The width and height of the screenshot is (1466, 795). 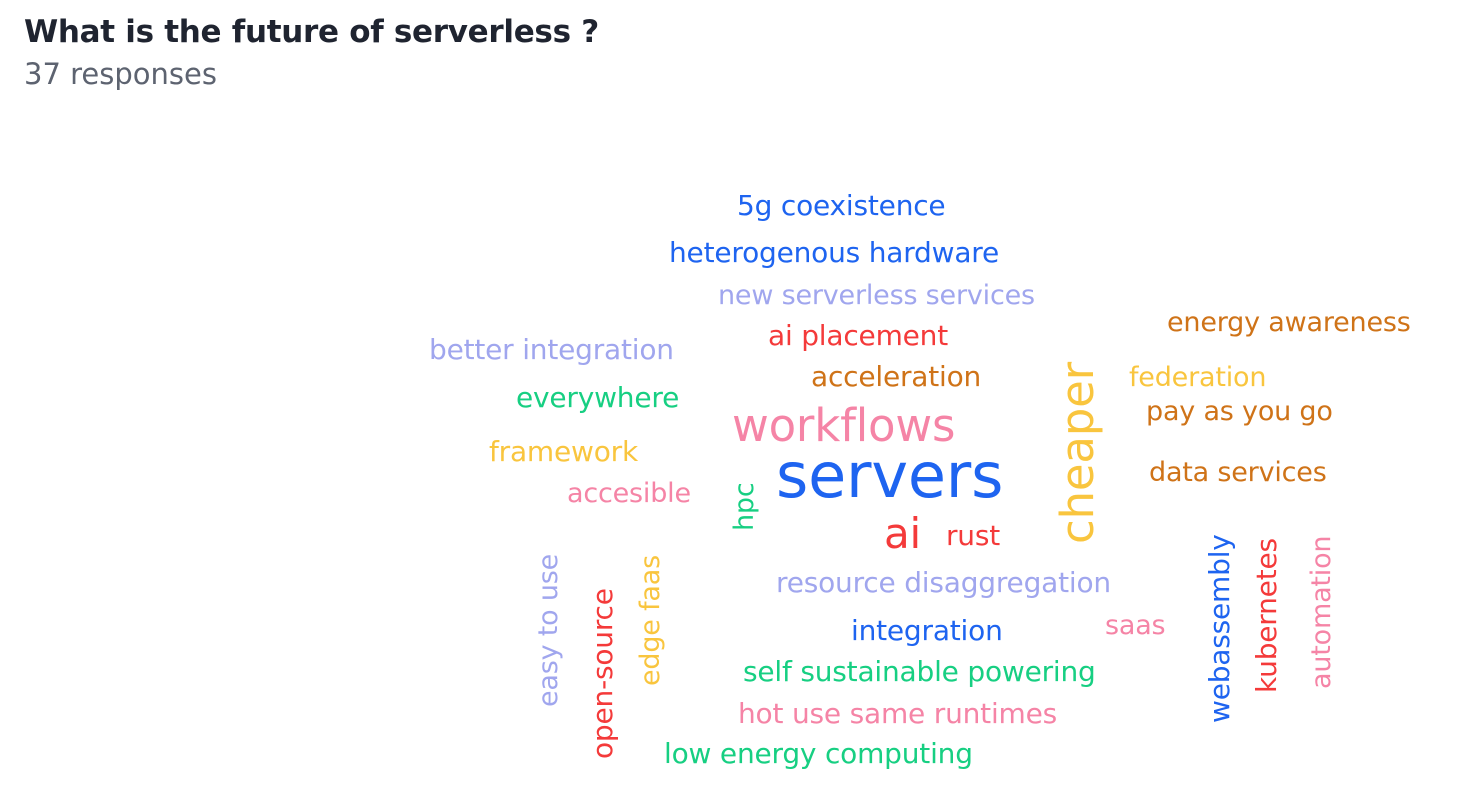 I want to click on word-self-sustainable-powering: self sustainable powering, so click(x=919, y=671).